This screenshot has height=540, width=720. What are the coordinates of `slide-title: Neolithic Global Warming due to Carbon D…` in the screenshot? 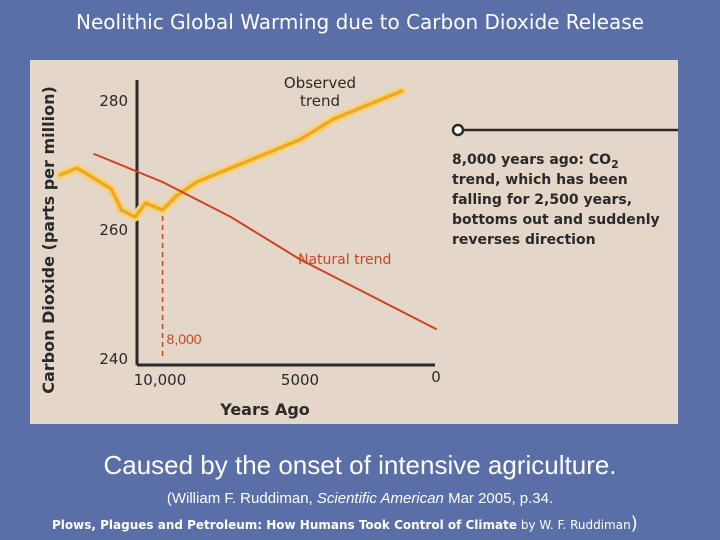 It's located at (360, 22).